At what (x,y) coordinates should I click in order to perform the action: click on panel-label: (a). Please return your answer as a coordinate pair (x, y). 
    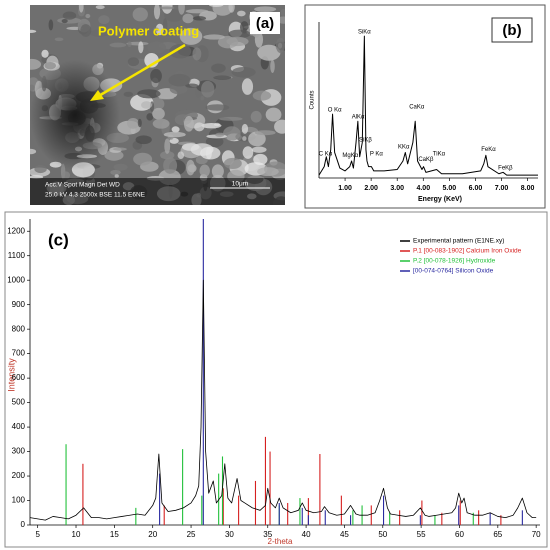
    Looking at the image, I should click on (265, 23).